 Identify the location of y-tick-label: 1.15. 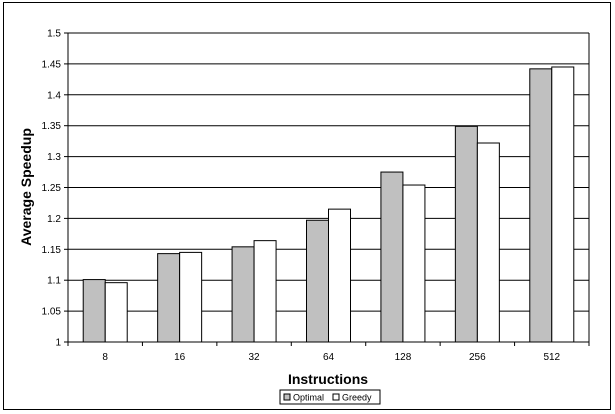
(52, 250).